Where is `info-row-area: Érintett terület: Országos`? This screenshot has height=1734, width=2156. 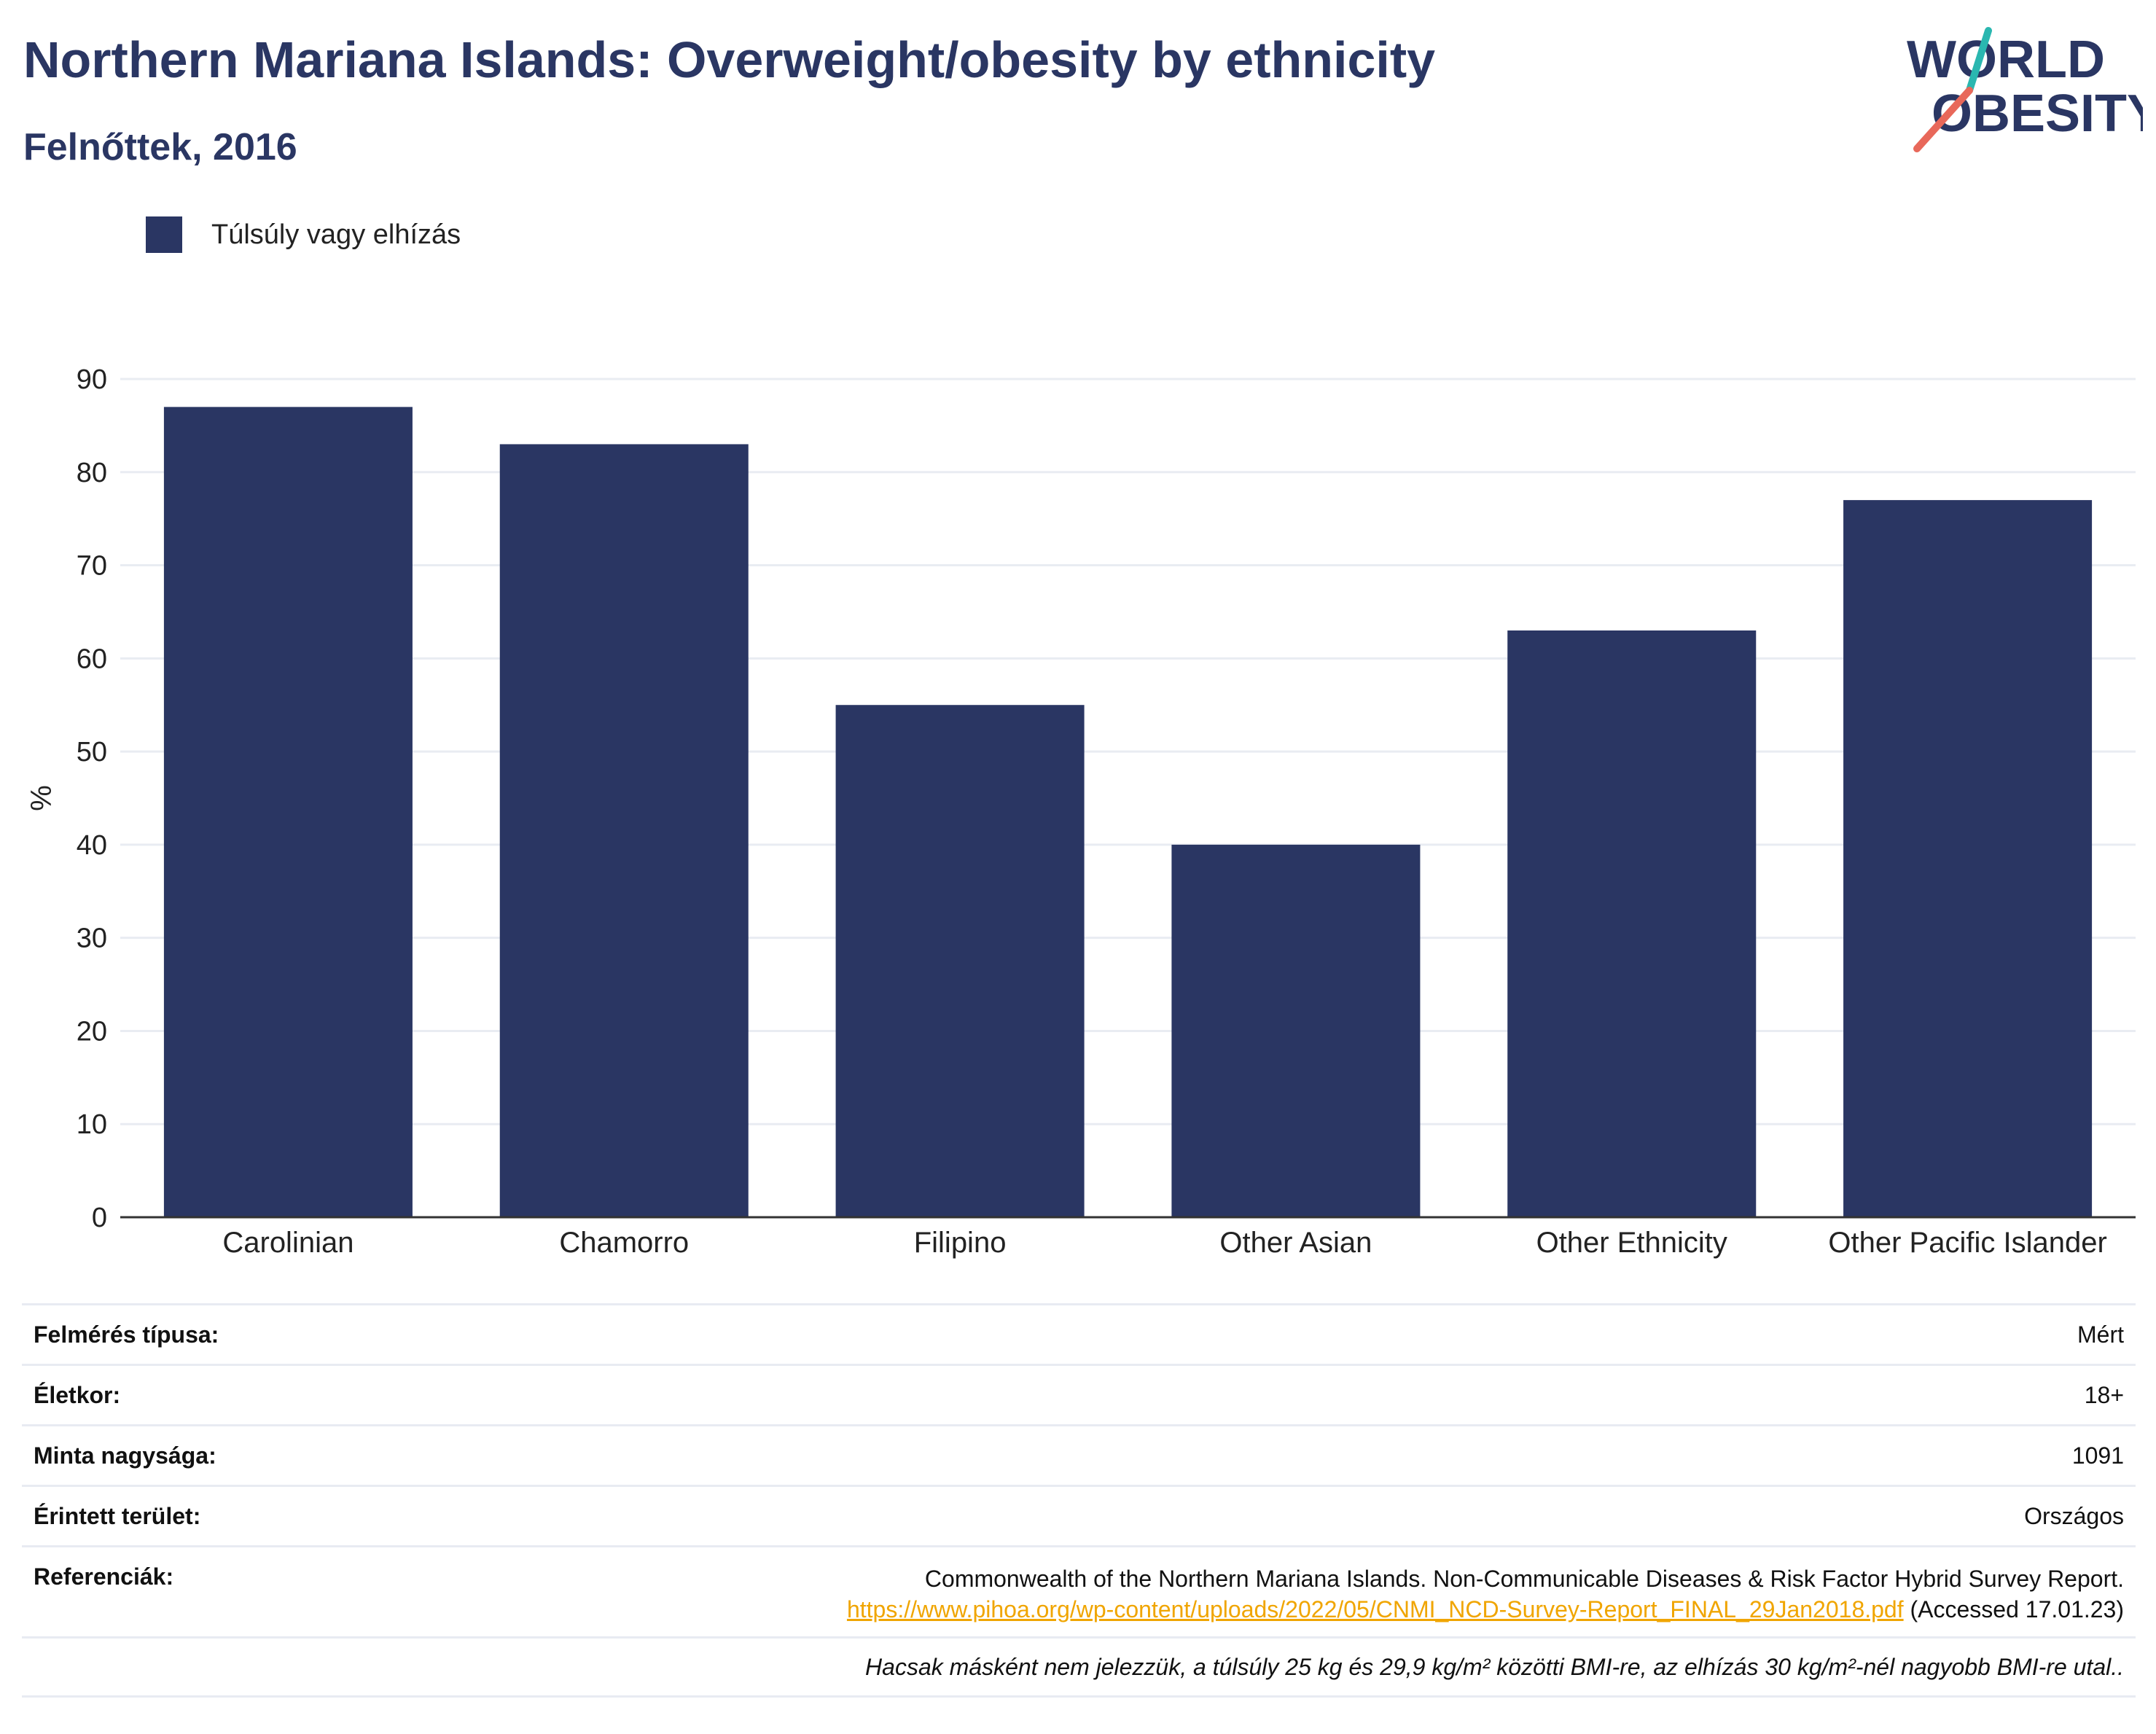 info-row-area: Érintett terület: Országos is located at coordinates (1079, 1515).